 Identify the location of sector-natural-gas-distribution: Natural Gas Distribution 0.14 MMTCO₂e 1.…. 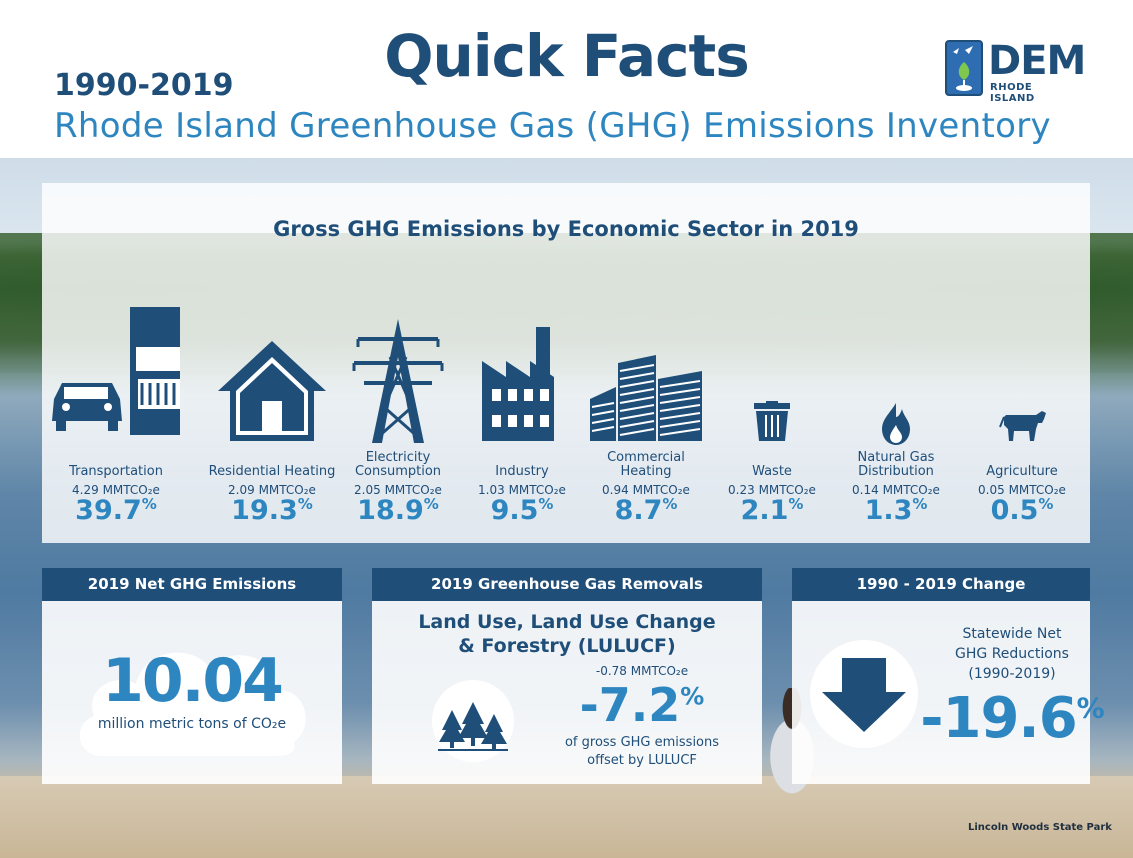
(896, 363).